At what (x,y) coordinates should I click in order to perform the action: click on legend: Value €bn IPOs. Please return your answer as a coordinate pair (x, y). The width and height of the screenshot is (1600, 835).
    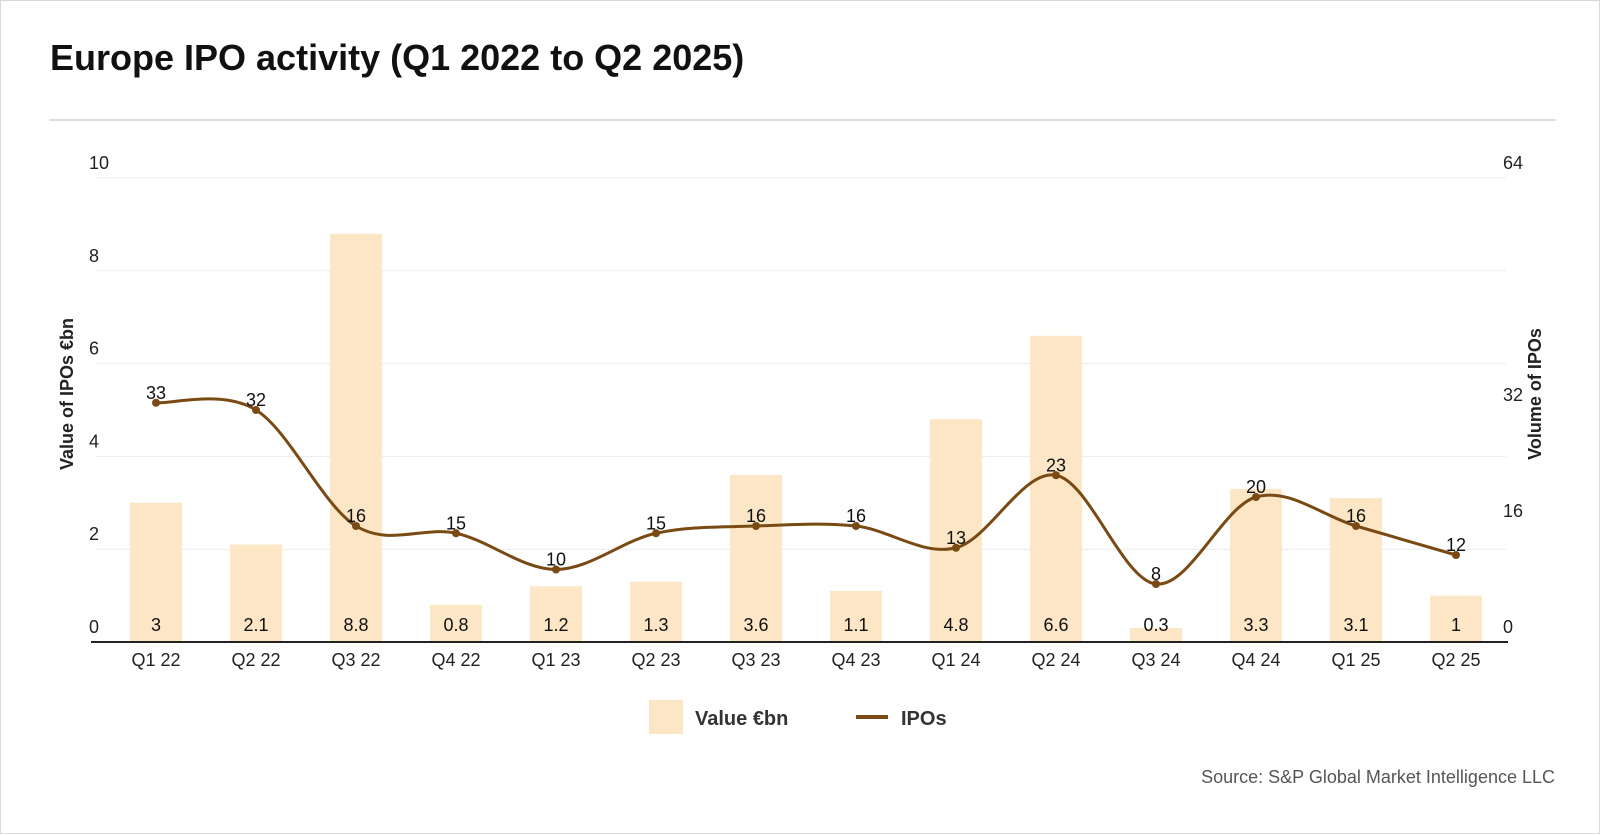
    Looking at the image, I should click on (798, 717).